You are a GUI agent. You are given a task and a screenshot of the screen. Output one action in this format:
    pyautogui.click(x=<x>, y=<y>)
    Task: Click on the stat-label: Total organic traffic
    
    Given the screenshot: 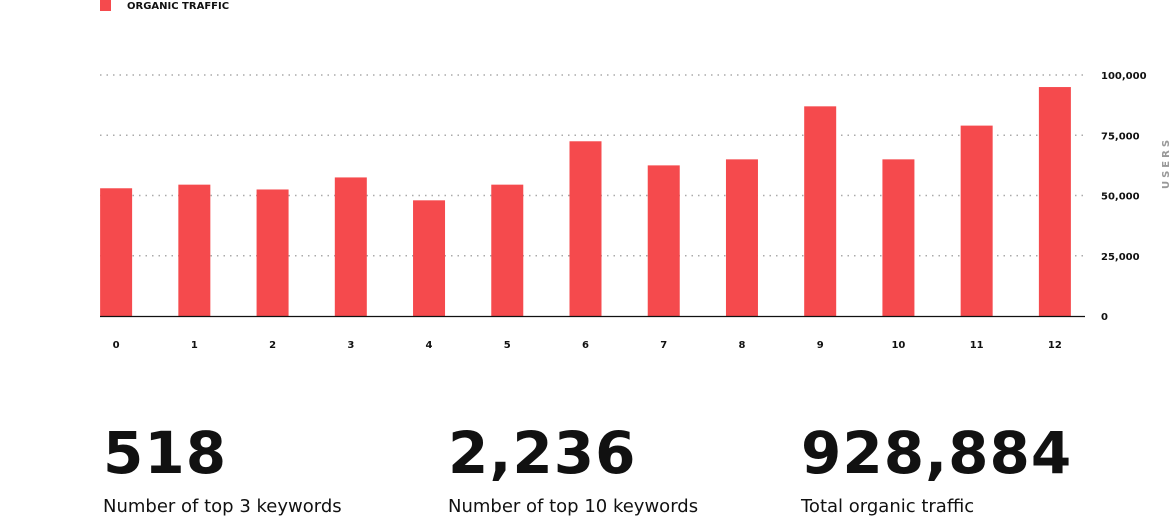 What is the action you would take?
    pyautogui.click(x=888, y=506)
    